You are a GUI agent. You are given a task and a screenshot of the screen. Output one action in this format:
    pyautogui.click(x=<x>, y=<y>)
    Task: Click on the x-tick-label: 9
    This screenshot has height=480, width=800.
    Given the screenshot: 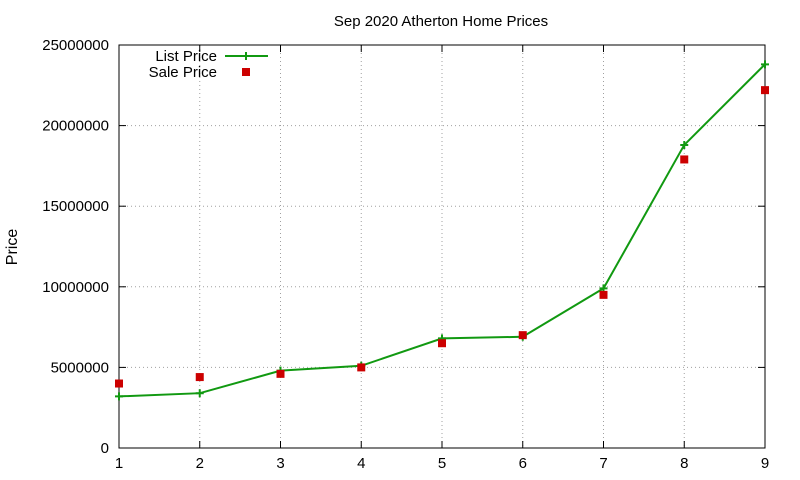 What is the action you would take?
    pyautogui.click(x=765, y=463)
    